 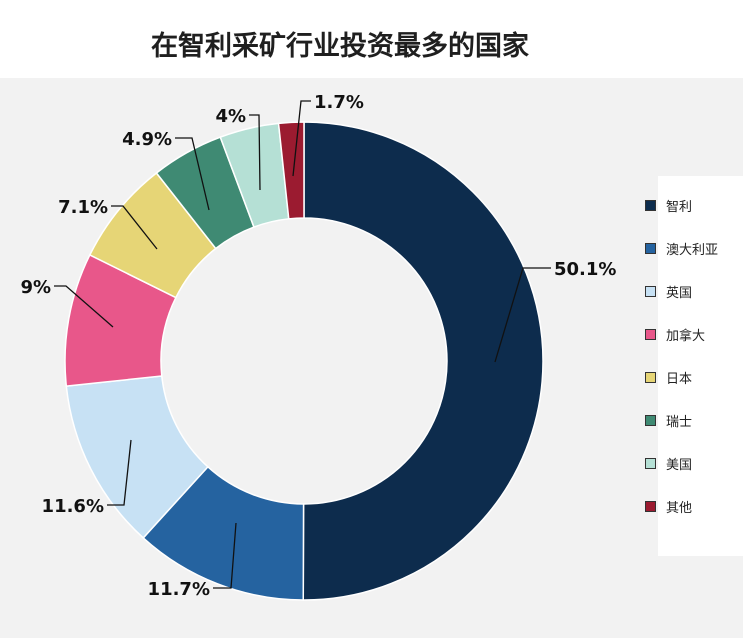 I want to click on data-label-6: 4%, so click(x=230, y=116).